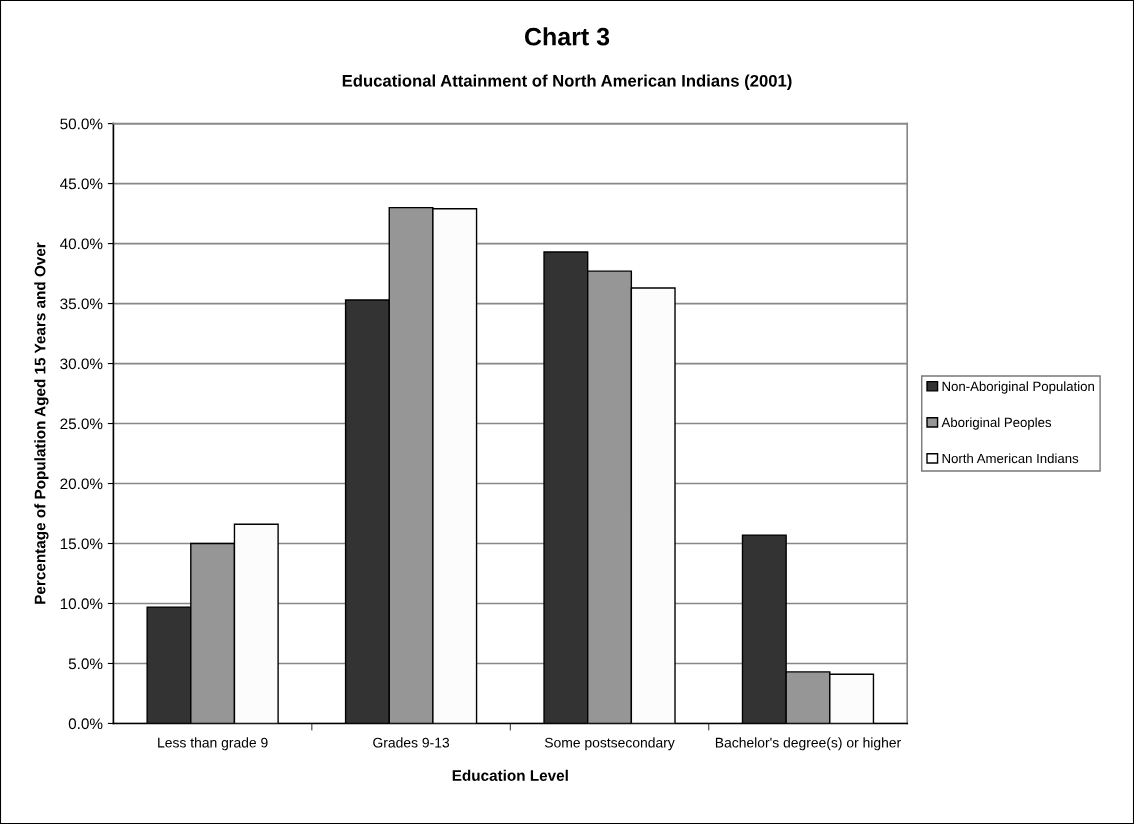 The height and width of the screenshot is (824, 1134). What do you see at coordinates (81, 604) in the screenshot?
I see `y-tick-label: 10.0%` at bounding box center [81, 604].